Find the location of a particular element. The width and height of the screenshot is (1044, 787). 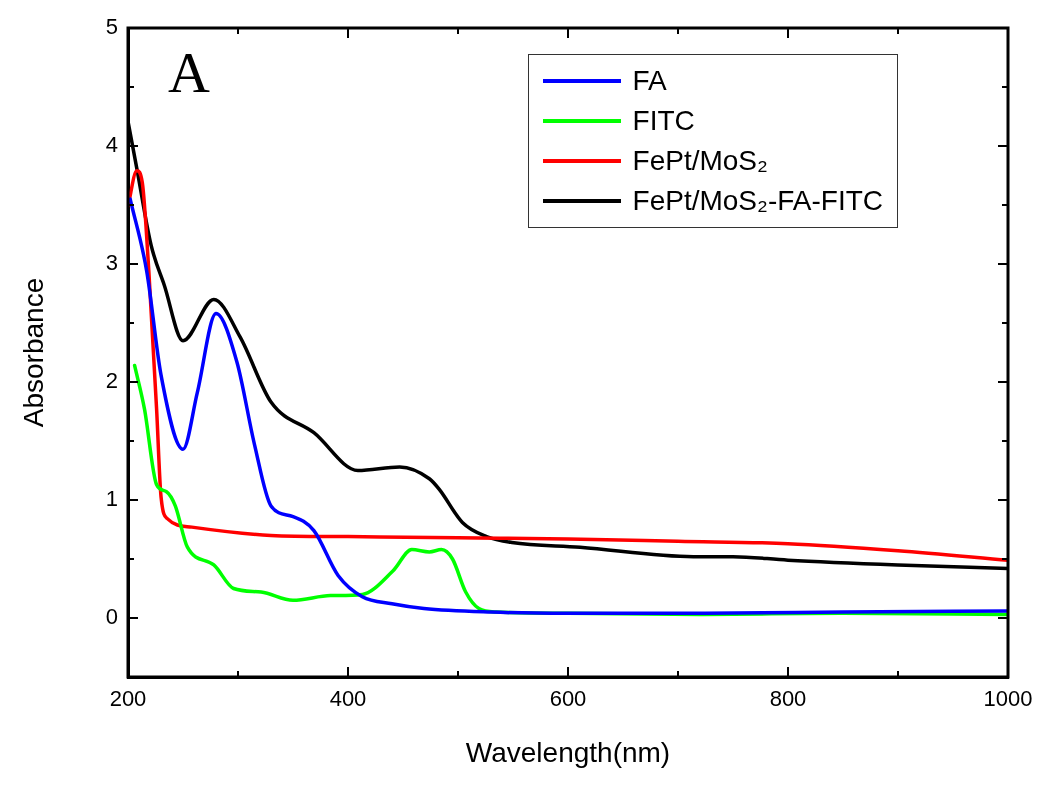

x-tick-label: 200 is located at coordinates (128, 699).